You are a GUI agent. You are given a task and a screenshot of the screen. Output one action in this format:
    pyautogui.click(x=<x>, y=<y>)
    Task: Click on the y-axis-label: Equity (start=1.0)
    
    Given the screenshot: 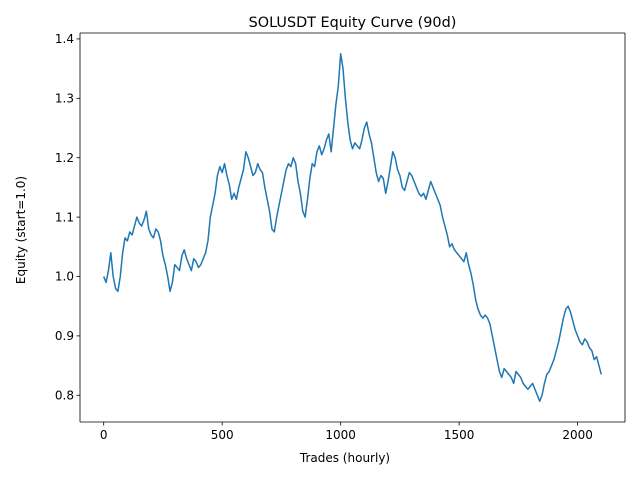 What is the action you would take?
    pyautogui.click(x=21, y=230)
    